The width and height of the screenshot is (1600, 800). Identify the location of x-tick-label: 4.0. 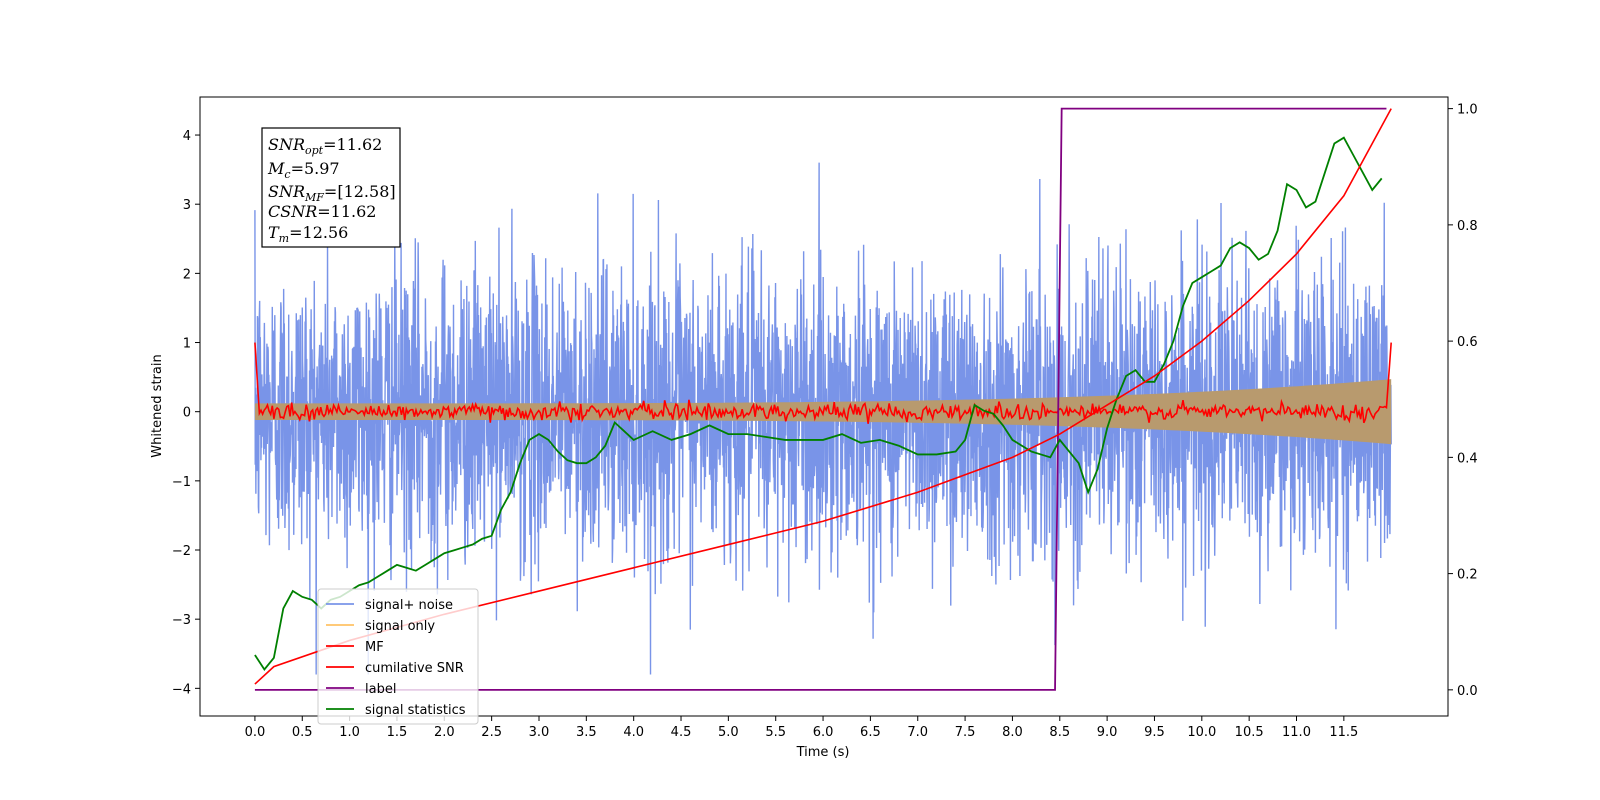
(633, 732).